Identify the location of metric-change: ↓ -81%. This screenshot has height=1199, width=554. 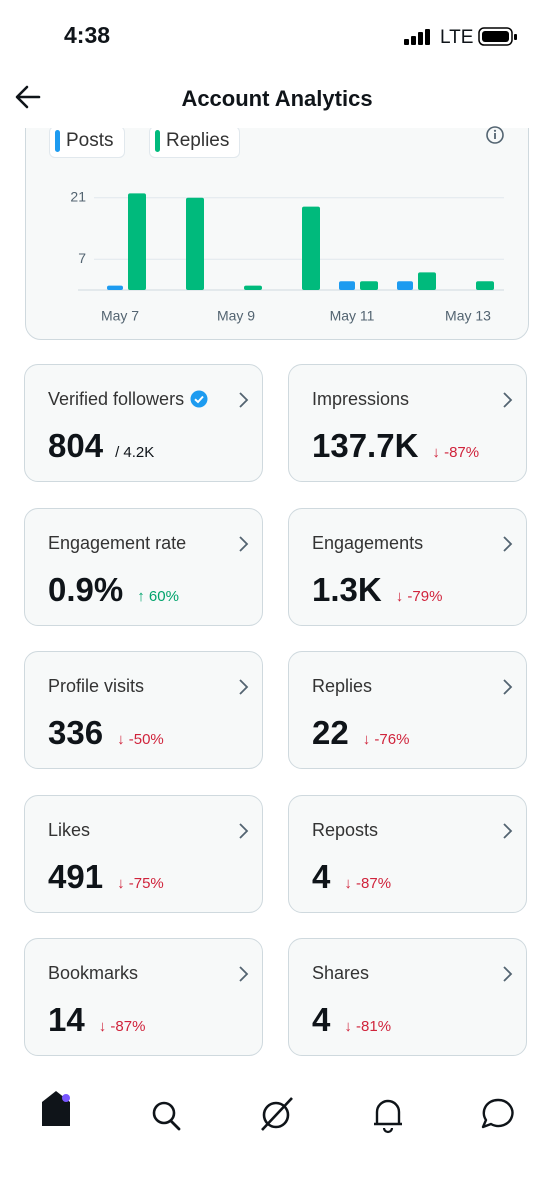
(368, 1026).